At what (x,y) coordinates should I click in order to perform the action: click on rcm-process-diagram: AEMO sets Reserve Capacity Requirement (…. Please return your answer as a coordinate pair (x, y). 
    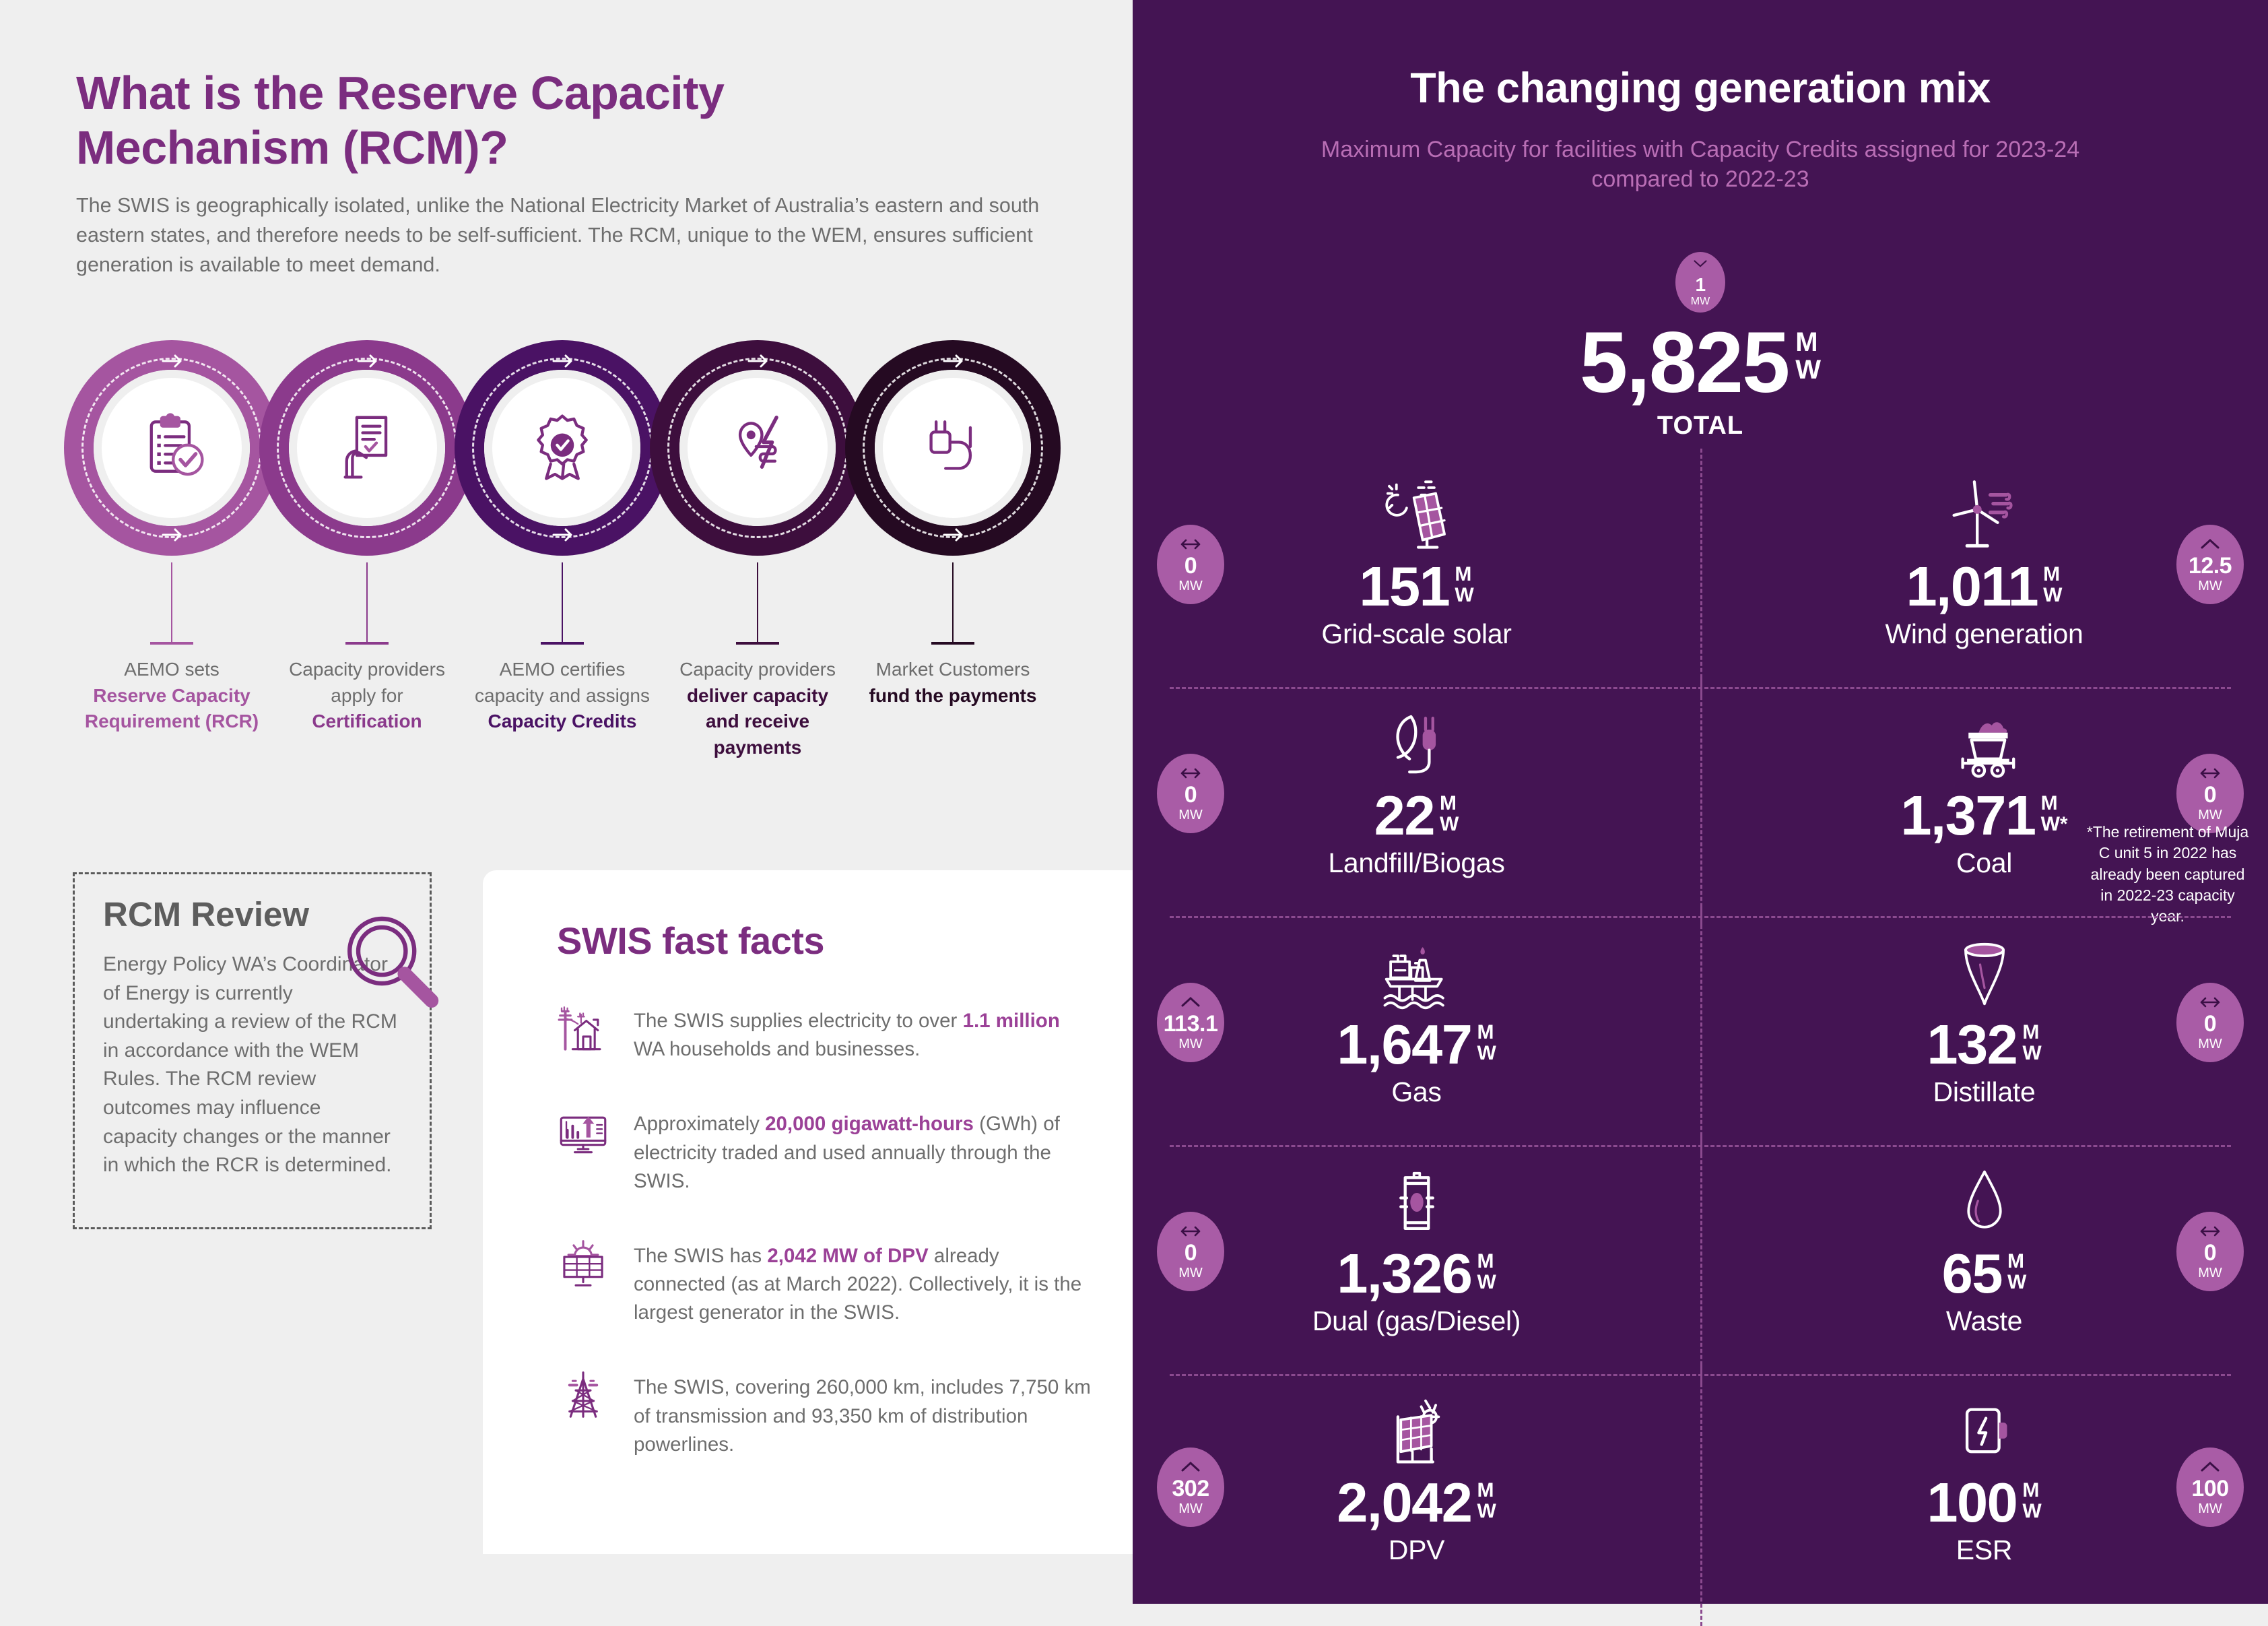
    Looking at the image, I should click on (576, 576).